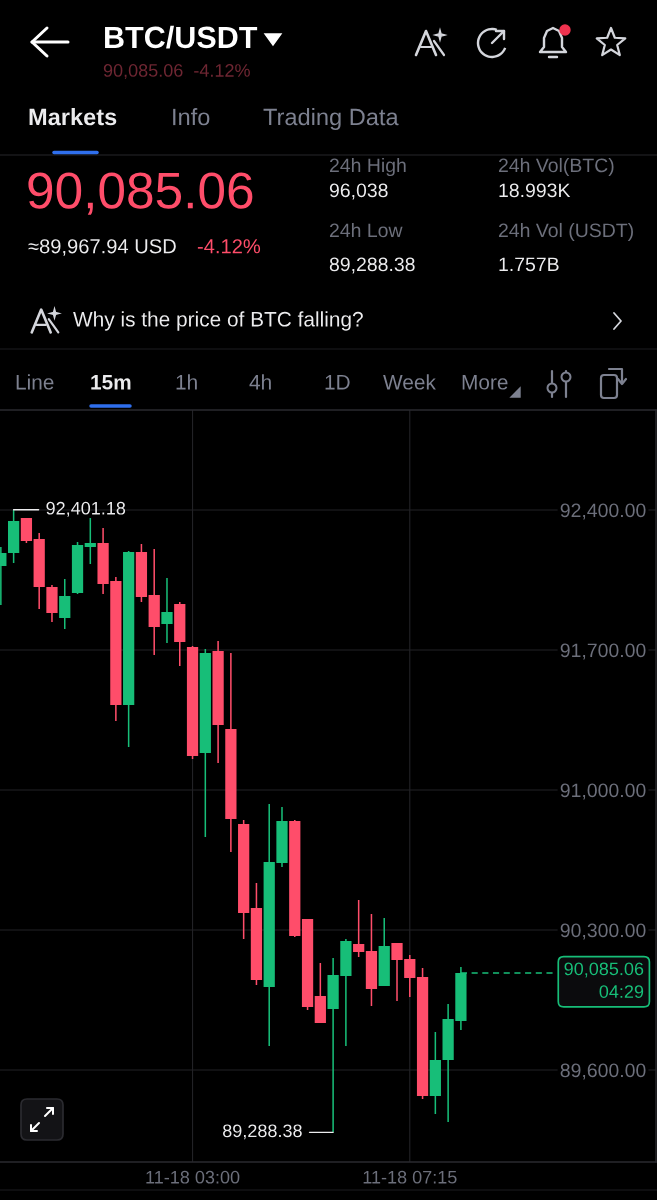 This screenshot has width=657, height=1200. Describe the element at coordinates (140, 193) in the screenshot. I see `text: 90,085.06` at that location.